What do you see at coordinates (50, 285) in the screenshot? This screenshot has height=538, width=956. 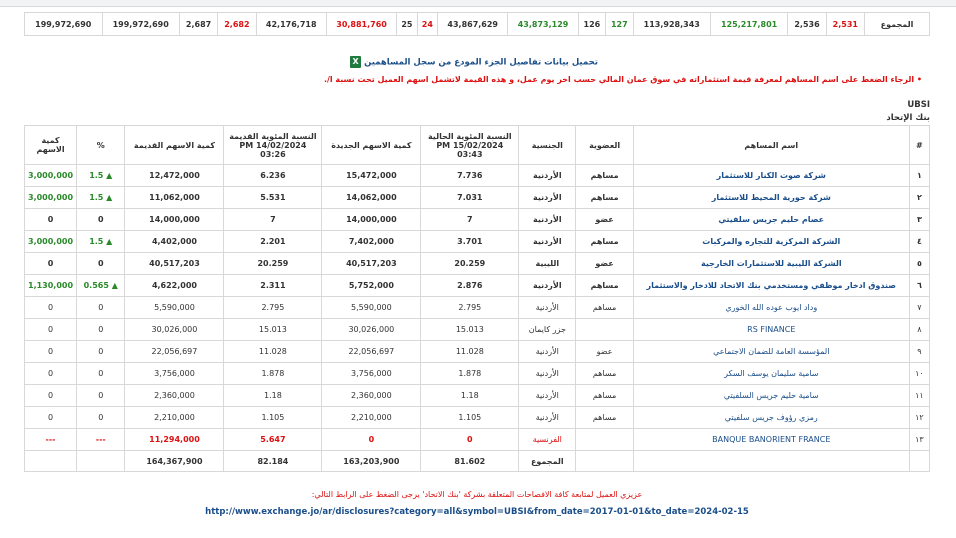 I see `qty-change-cell: 1,130,000` at bounding box center [50, 285].